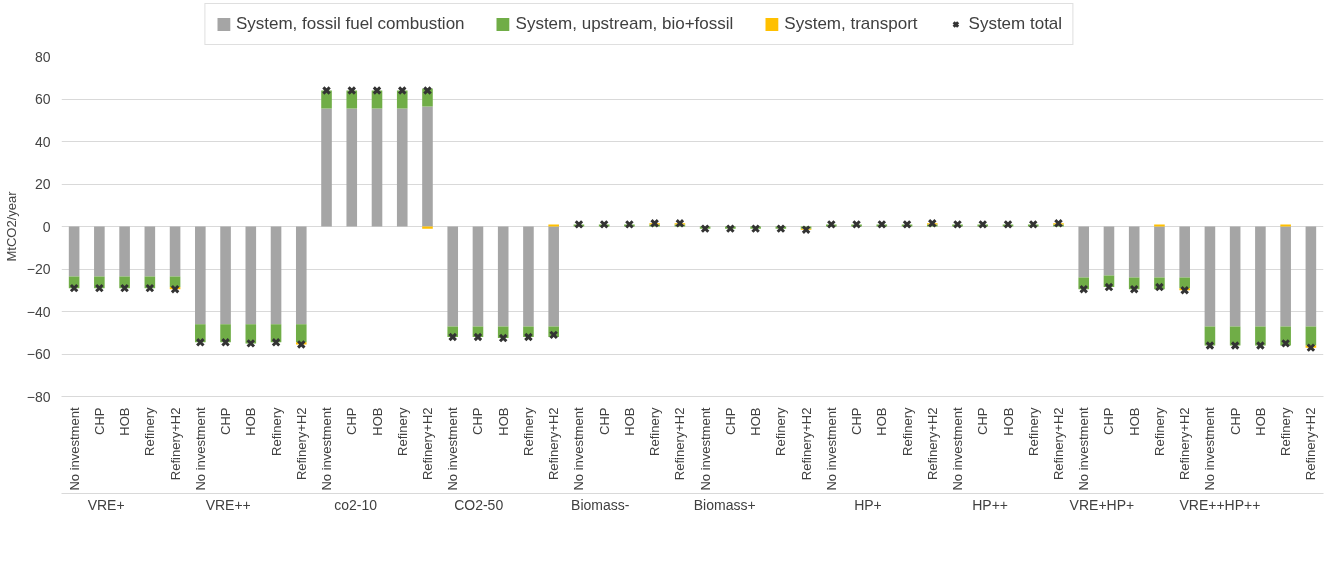  Describe the element at coordinates (356, 504) in the screenshot. I see `text: co2-10` at that location.